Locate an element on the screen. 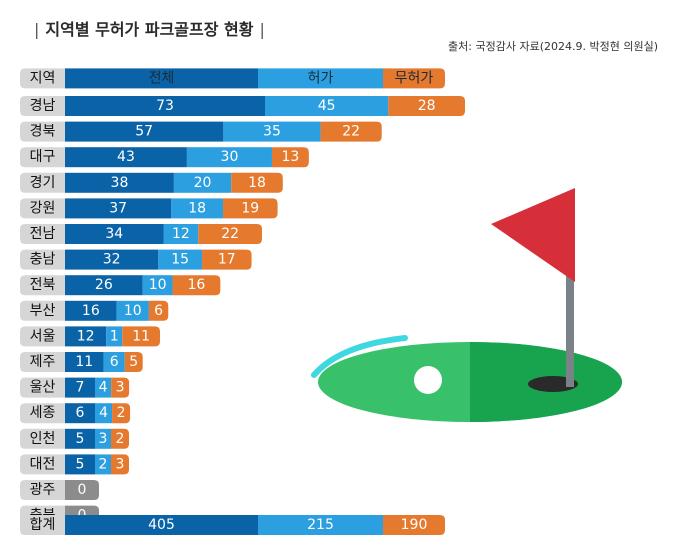 Image resolution: width=680 pixels, height=559 pixels. cup-hole is located at coordinates (553, 384).